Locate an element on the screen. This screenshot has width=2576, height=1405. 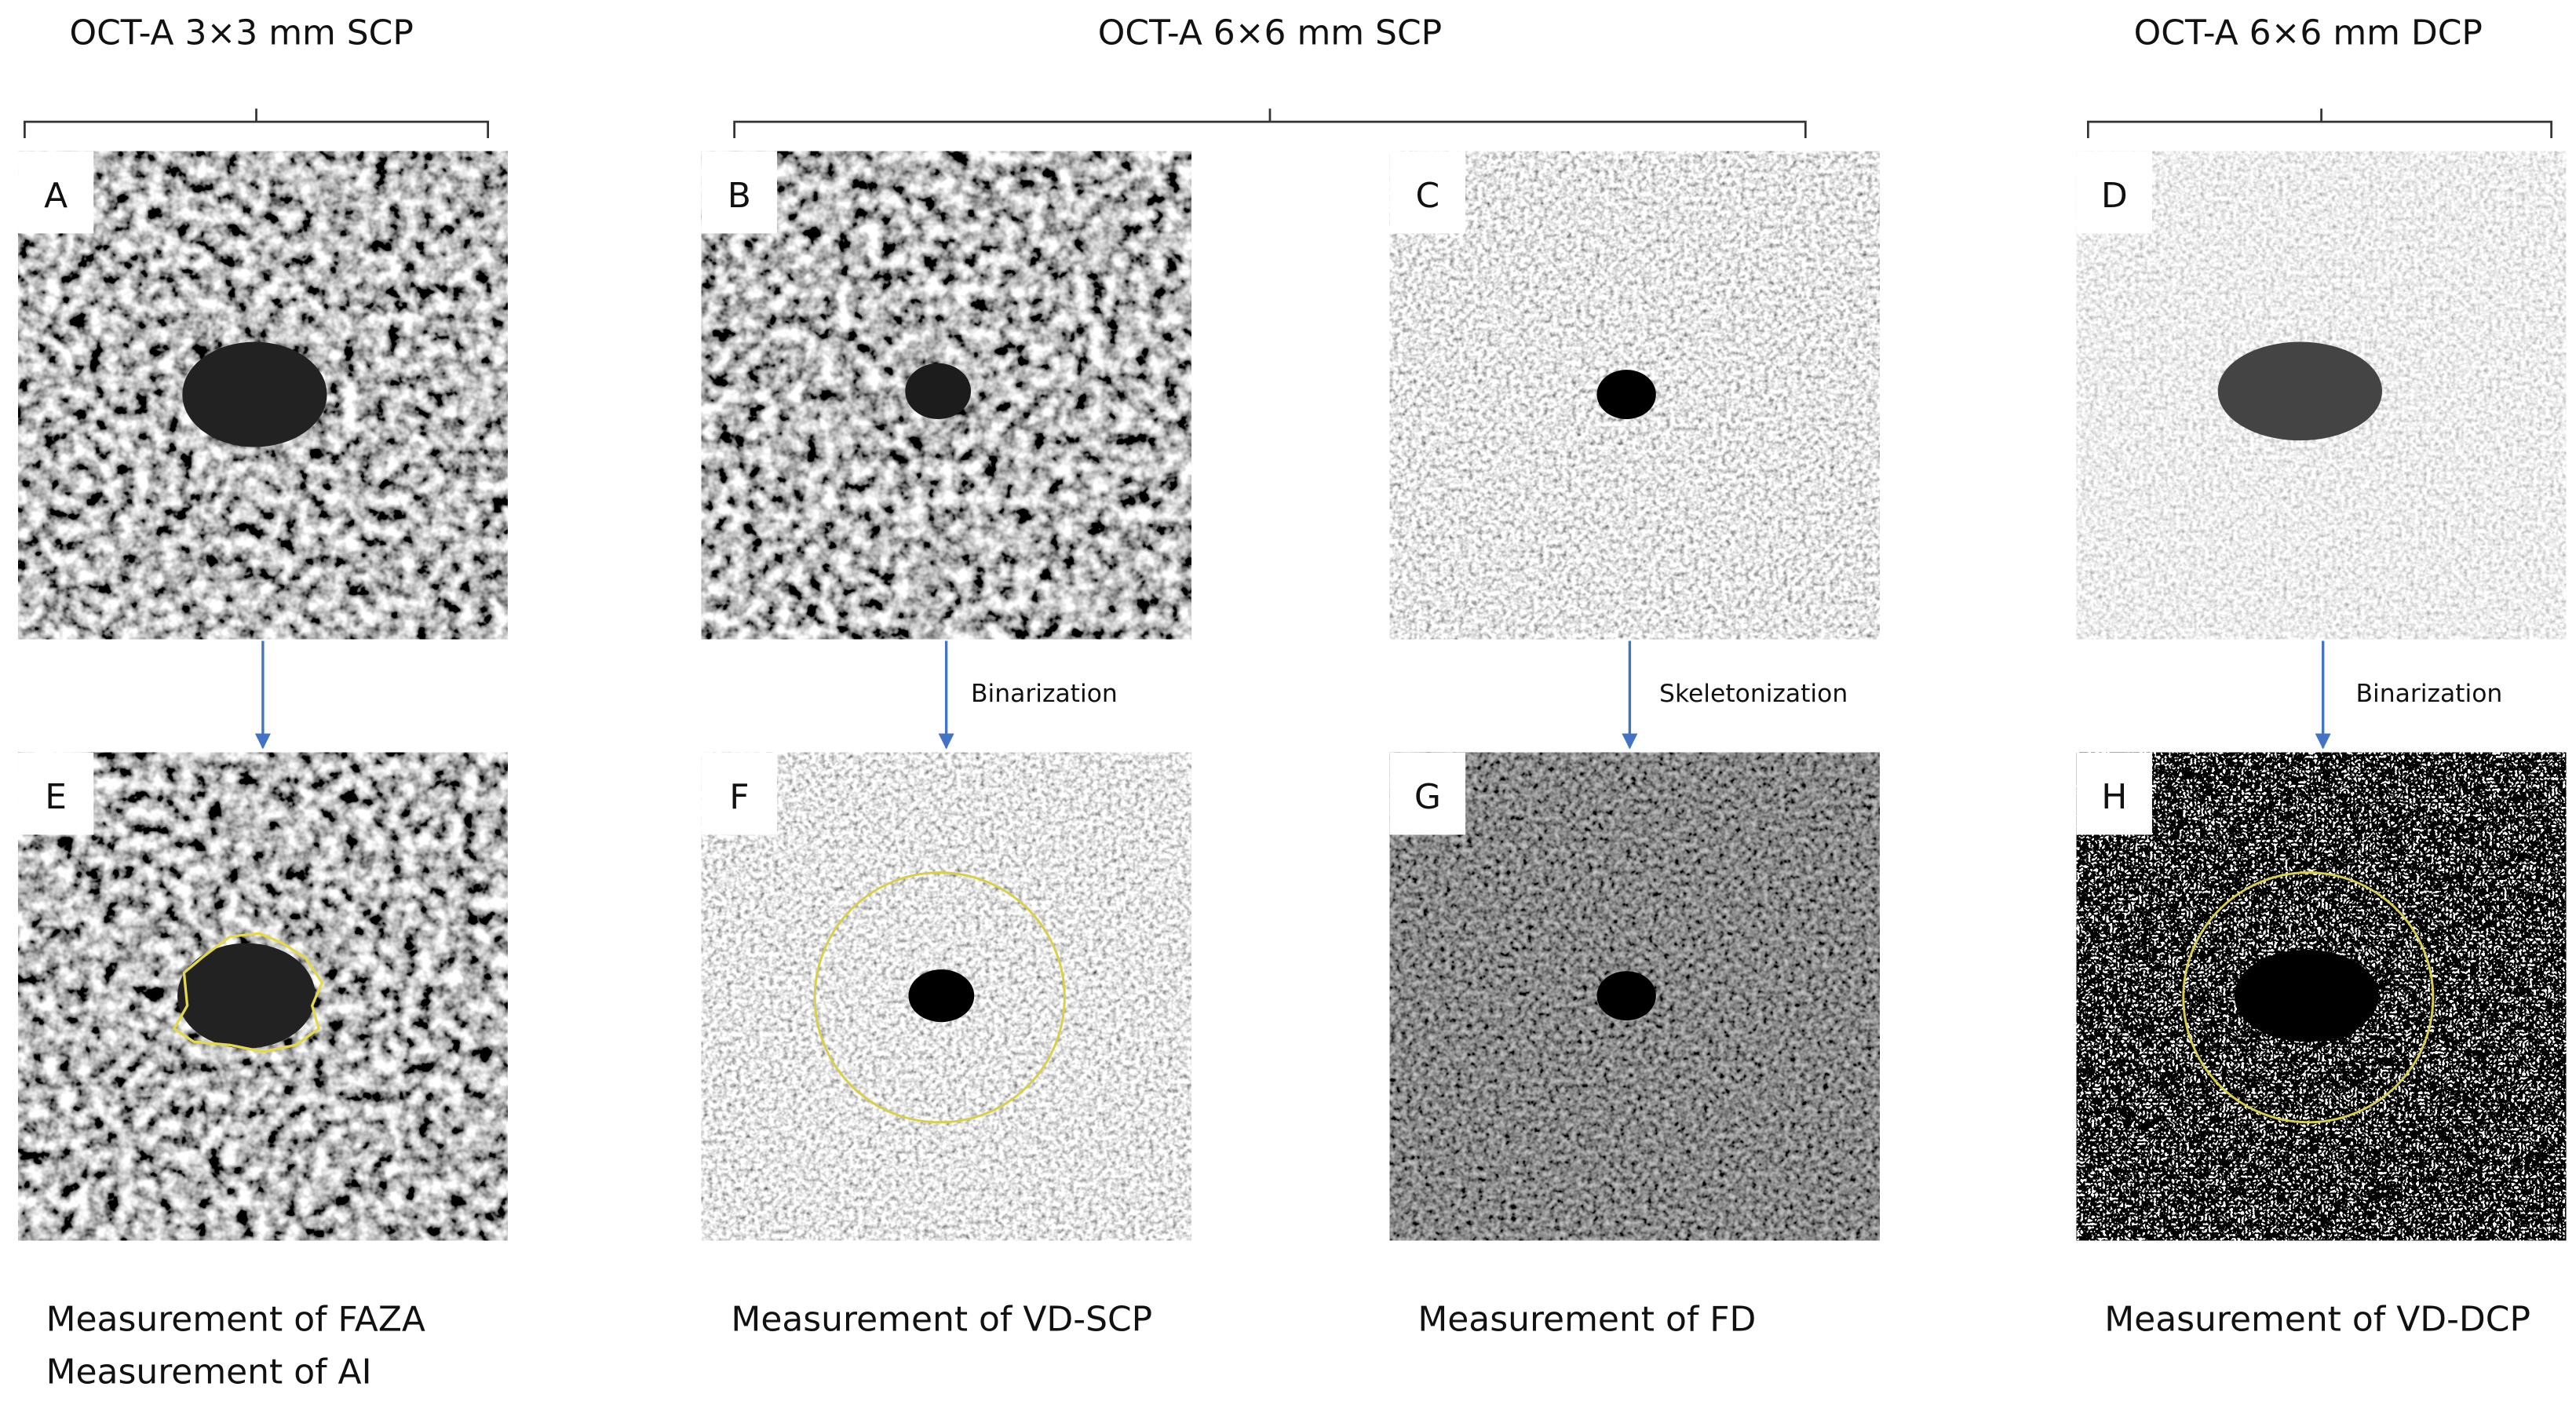
image-panel: D is located at coordinates (2321, 395).